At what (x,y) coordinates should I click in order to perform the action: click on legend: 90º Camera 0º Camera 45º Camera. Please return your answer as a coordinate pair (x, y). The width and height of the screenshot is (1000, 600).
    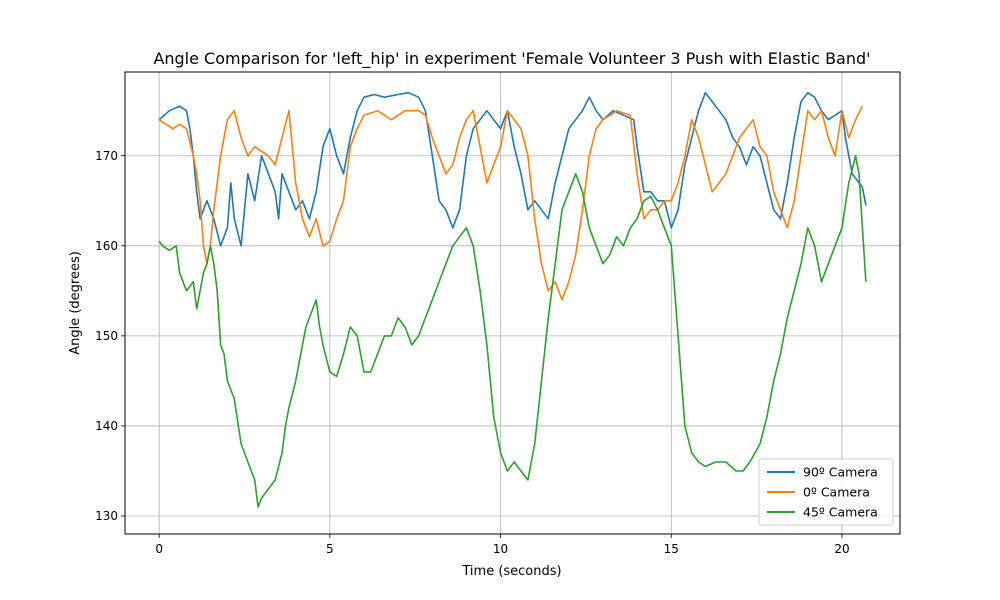
    Looking at the image, I should click on (826, 492).